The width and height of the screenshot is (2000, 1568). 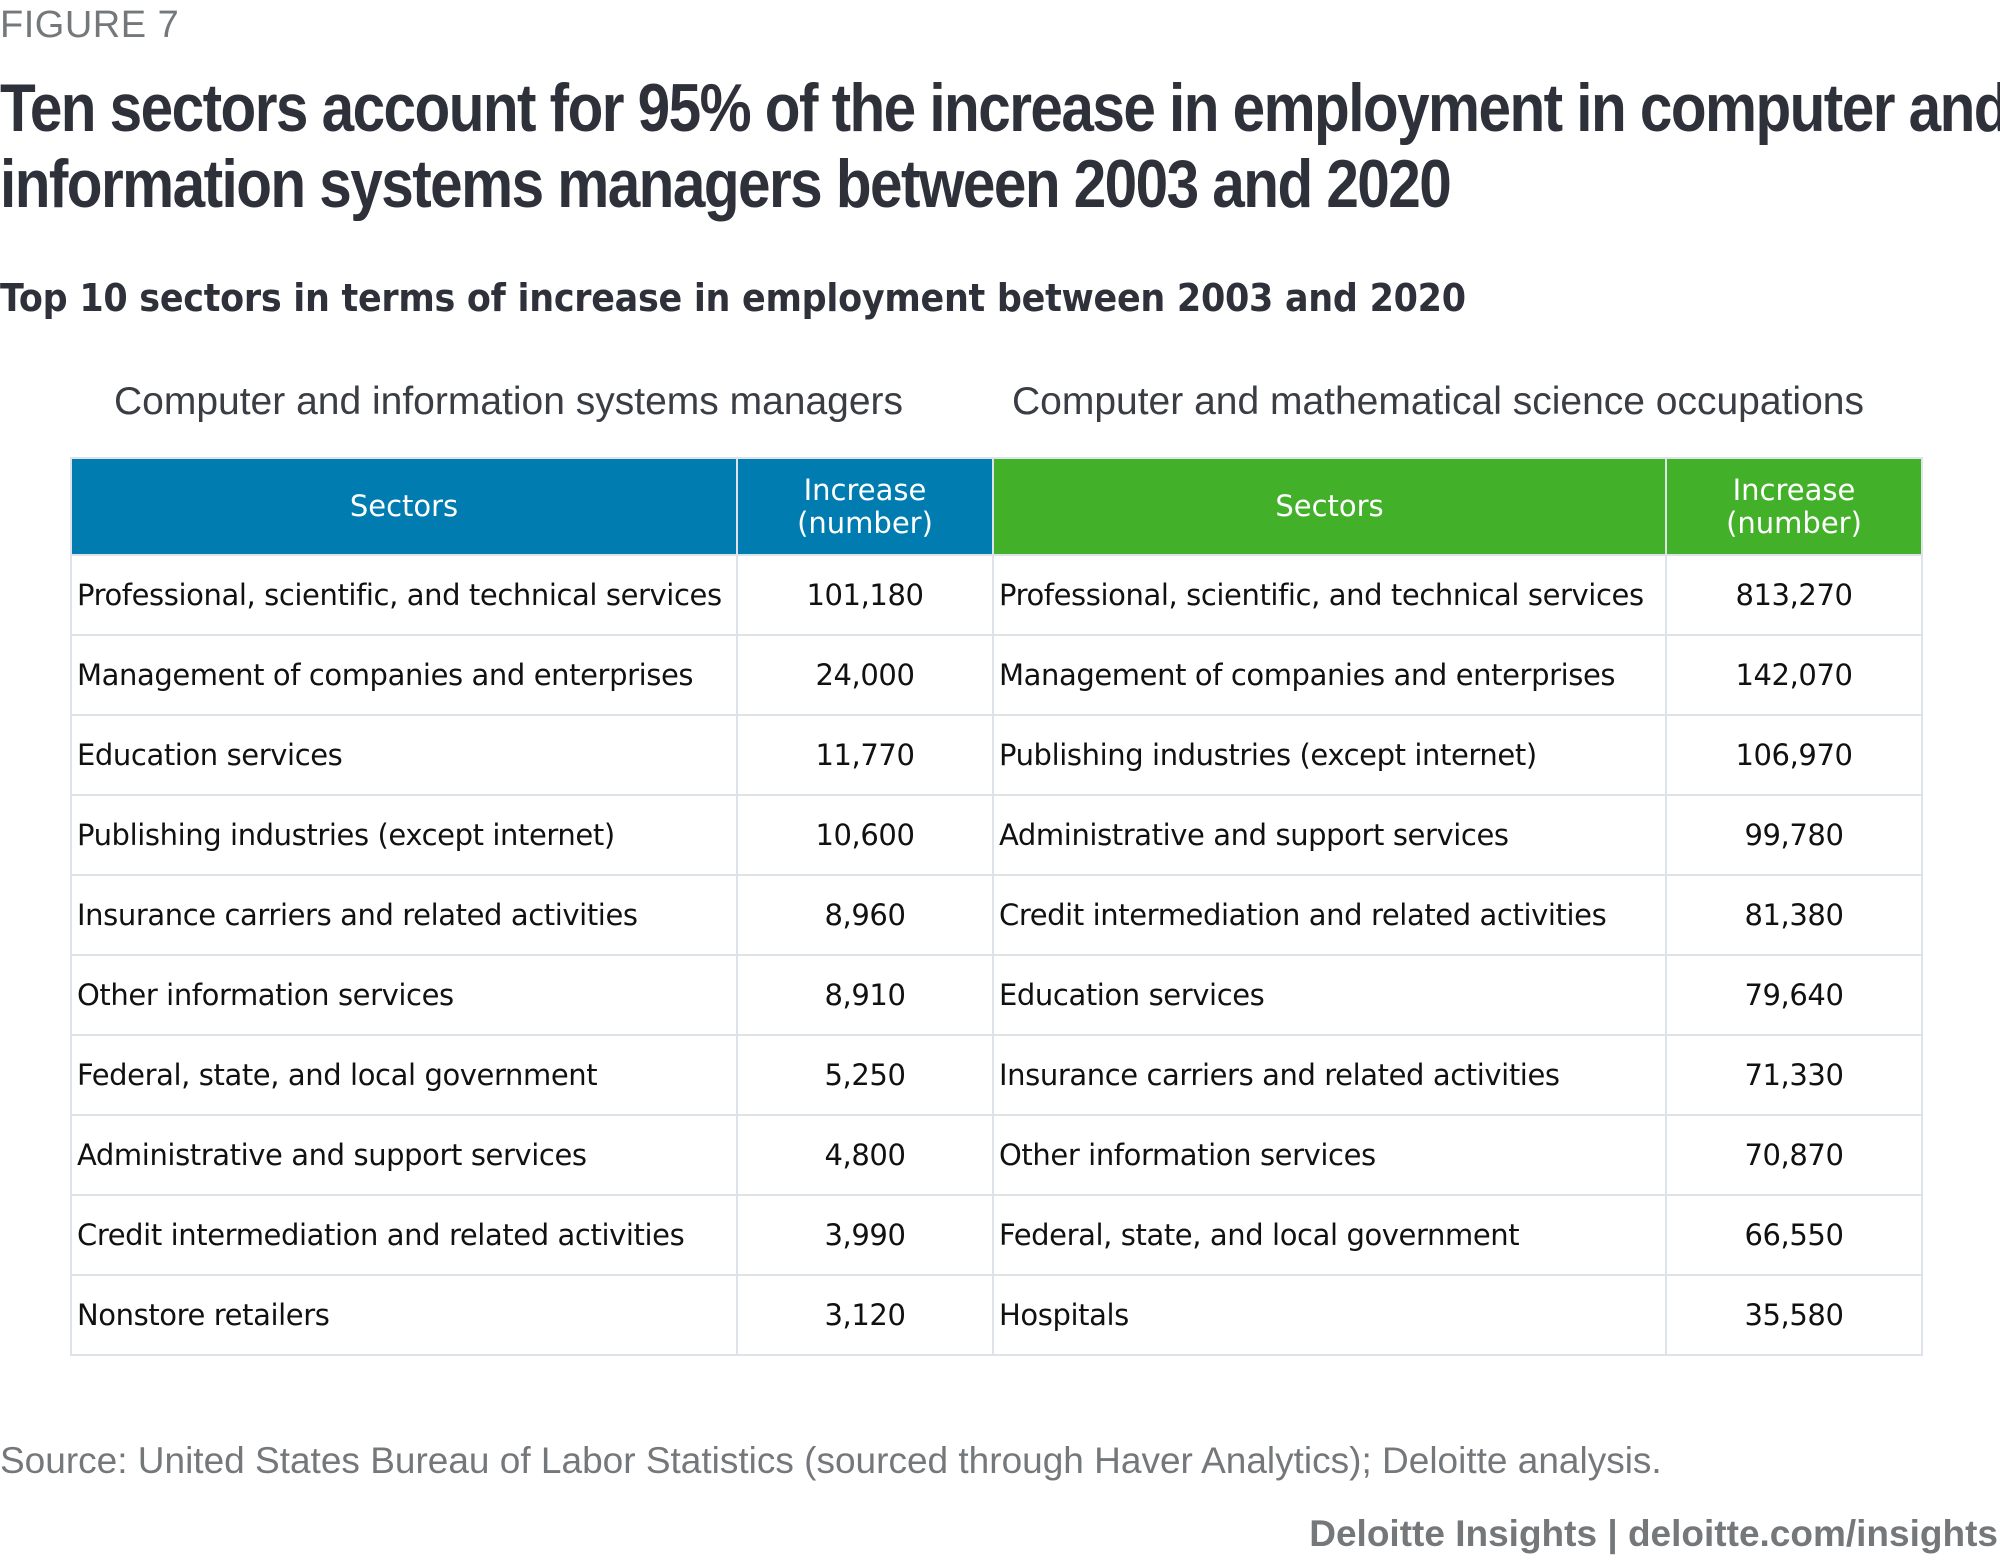 What do you see at coordinates (865, 675) in the screenshot?
I see `increase-cell-managers: 24,000` at bounding box center [865, 675].